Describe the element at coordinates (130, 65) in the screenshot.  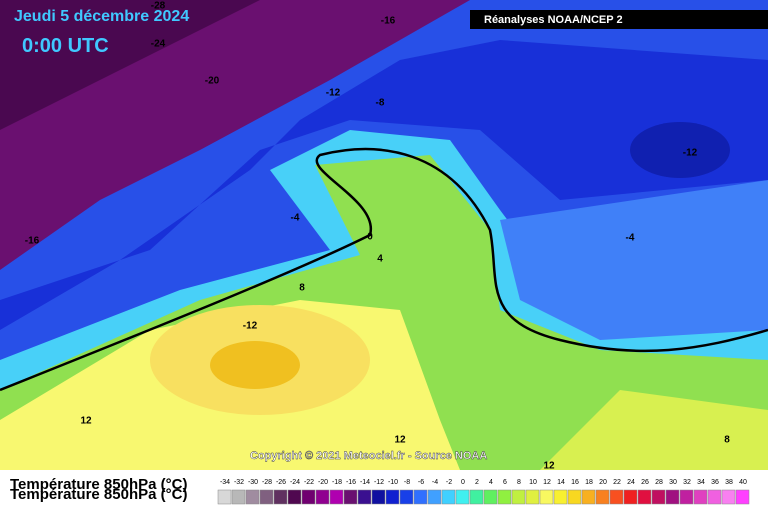
I see `dark-purple-zone` at that location.